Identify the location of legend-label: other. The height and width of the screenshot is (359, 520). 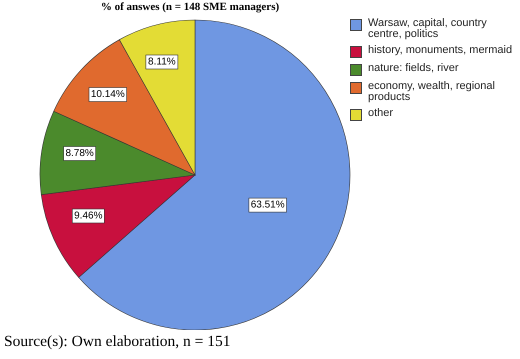
(381, 113).